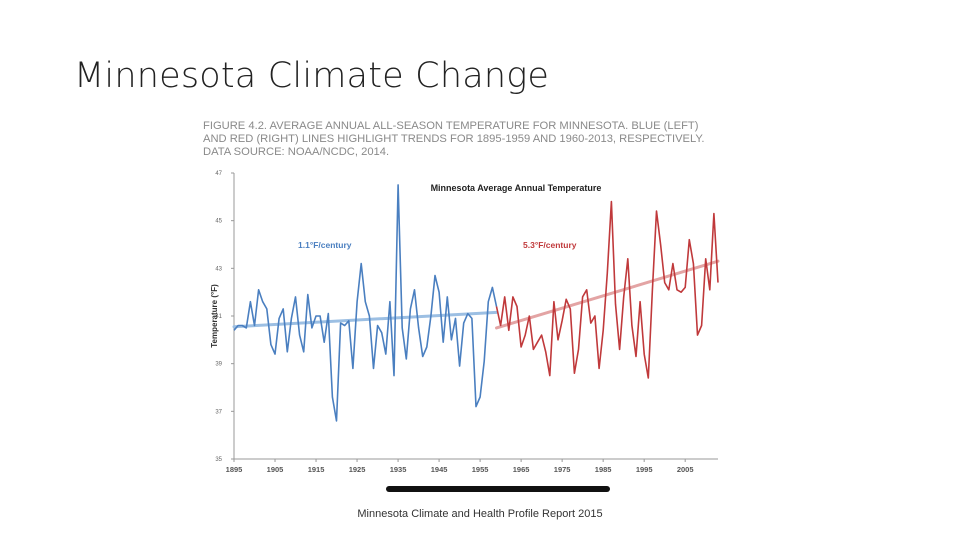  I want to click on y-tick-label: 47, so click(218, 174).